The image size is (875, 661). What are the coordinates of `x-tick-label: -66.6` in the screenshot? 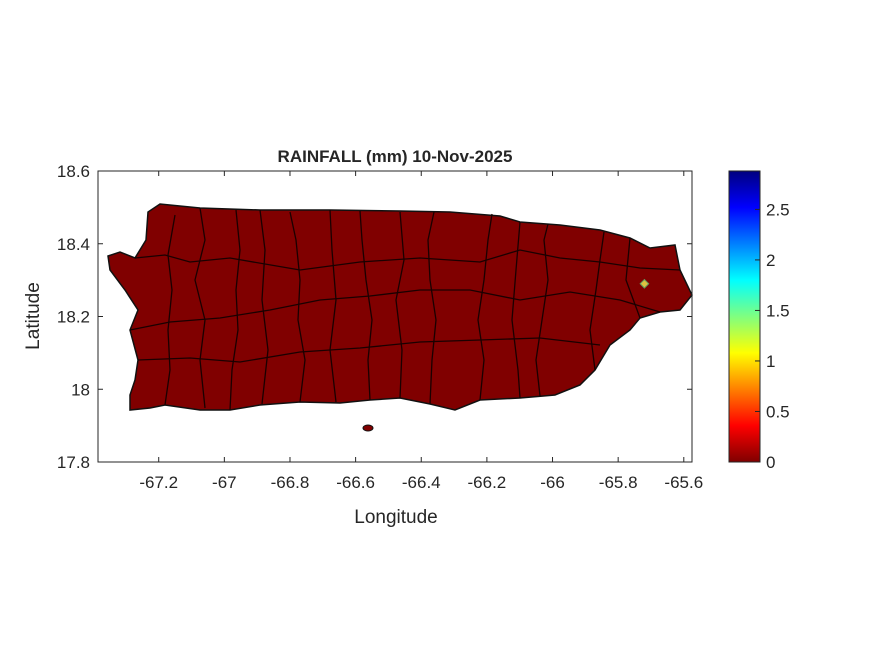 It's located at (355, 482).